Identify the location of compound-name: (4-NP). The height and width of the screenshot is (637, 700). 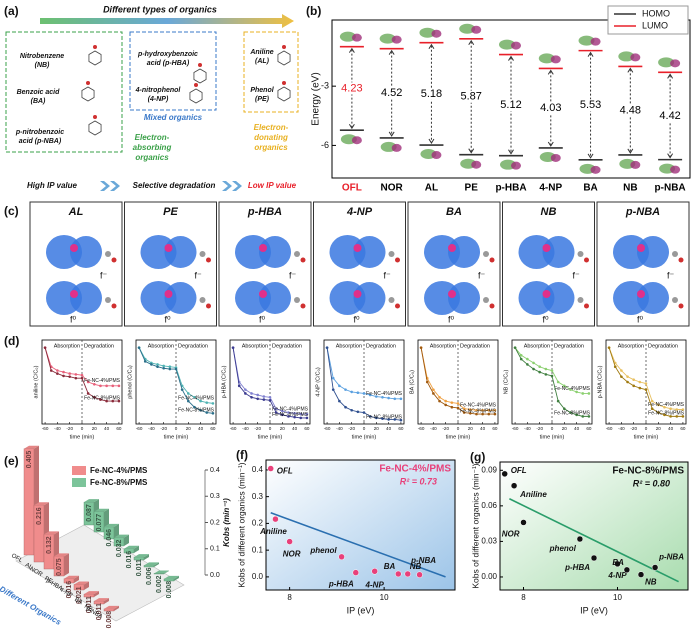
(158, 99).